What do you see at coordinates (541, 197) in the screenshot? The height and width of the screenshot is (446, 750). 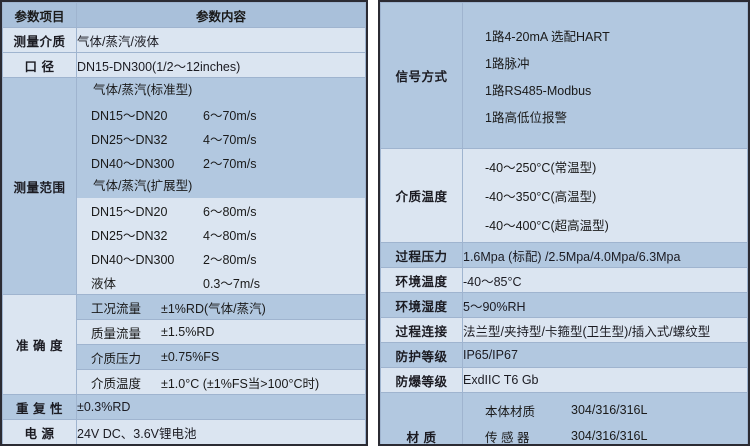 I see `medium-temp-line: -40～350°C(高温型)` at bounding box center [541, 197].